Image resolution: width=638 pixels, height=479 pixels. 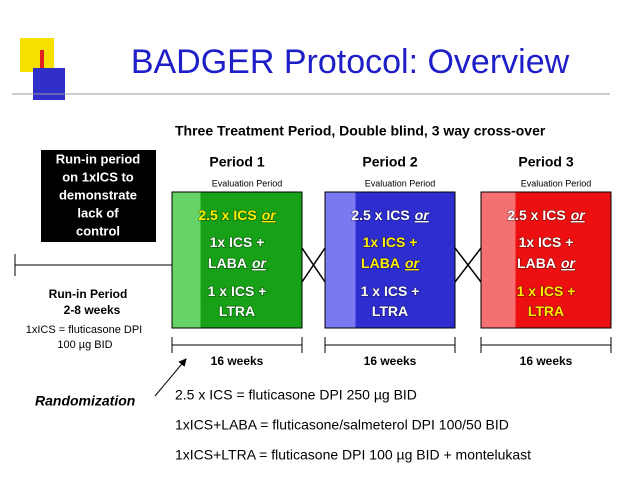 I want to click on run-in-box-line: demonstrate, so click(x=98, y=194).